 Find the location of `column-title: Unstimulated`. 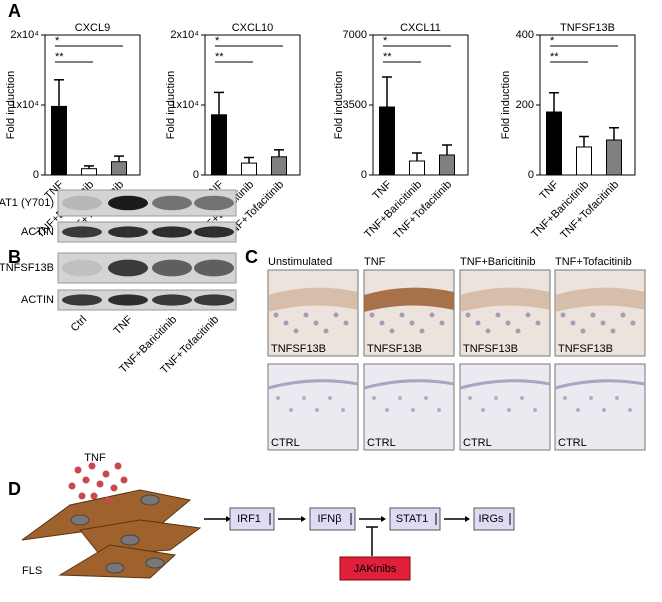

column-title: Unstimulated is located at coordinates (300, 262).